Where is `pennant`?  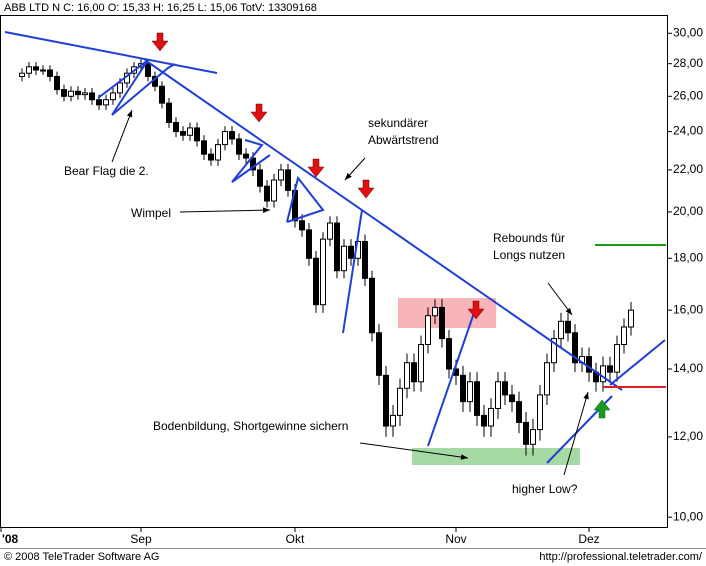
pennant is located at coordinates (305, 199).